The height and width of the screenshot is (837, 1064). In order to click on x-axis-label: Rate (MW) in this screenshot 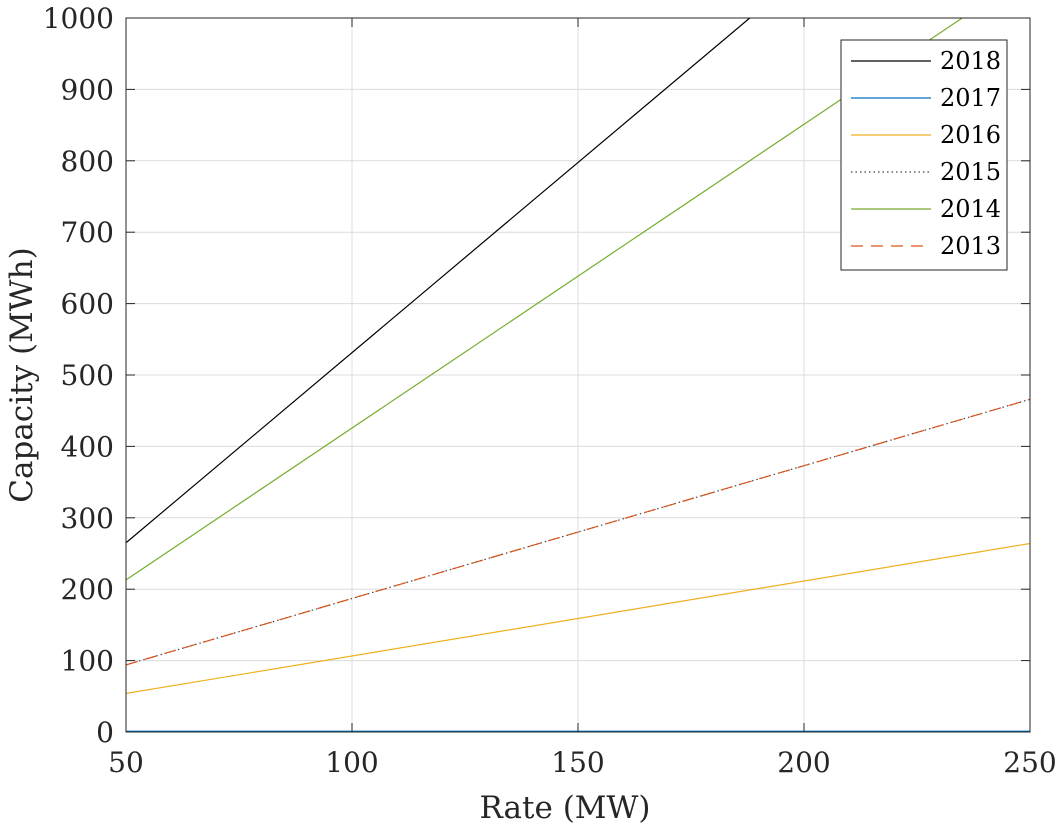, I will do `click(565, 808)`.